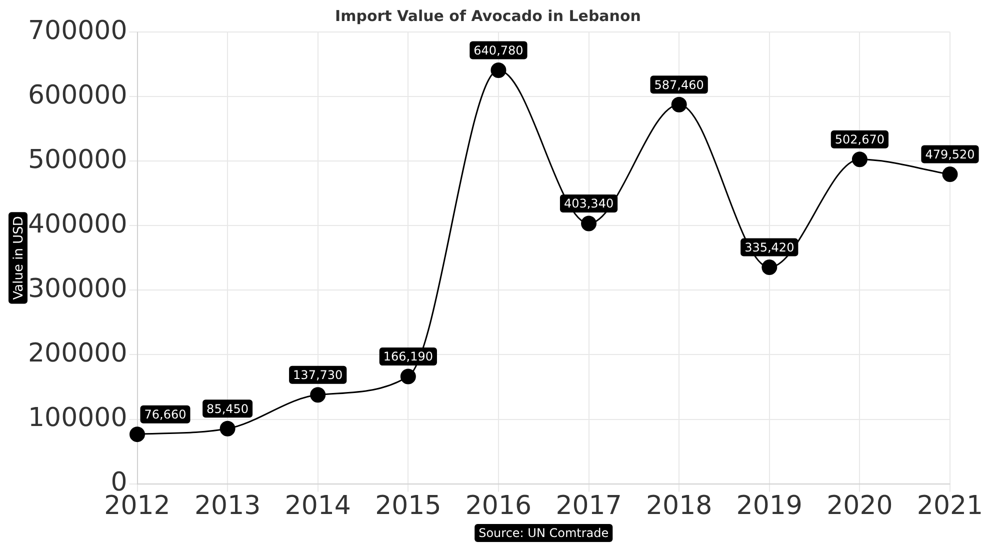  Describe the element at coordinates (499, 50) in the screenshot. I see `data-label: 640,780` at that location.